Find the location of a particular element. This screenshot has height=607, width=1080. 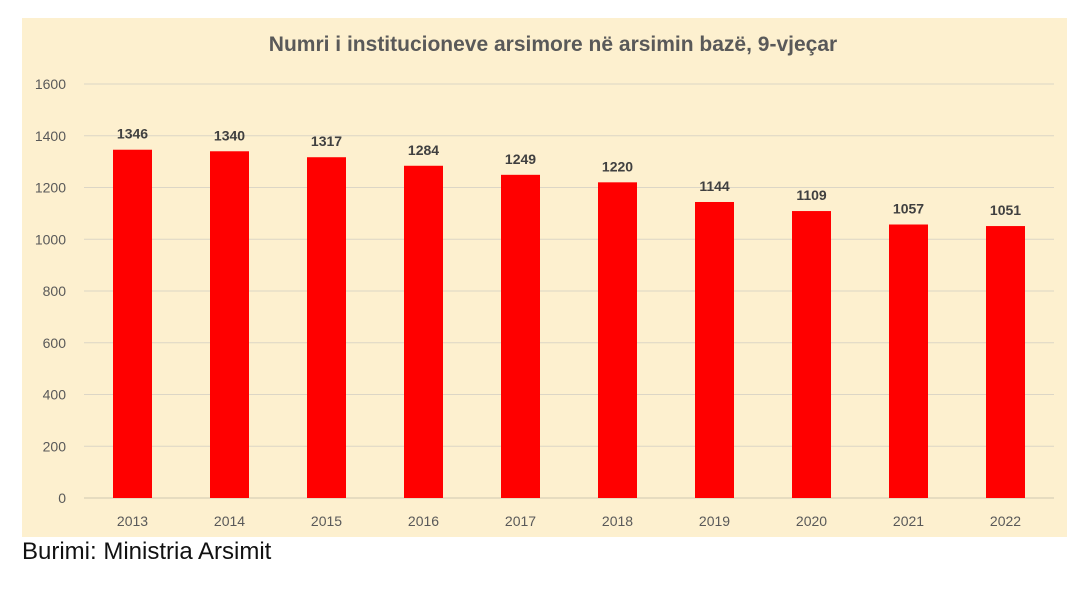

data-labels: 1346 1340 1317 1284 1249 1220 1144 1109 1057 1051 is located at coordinates (569, 172).